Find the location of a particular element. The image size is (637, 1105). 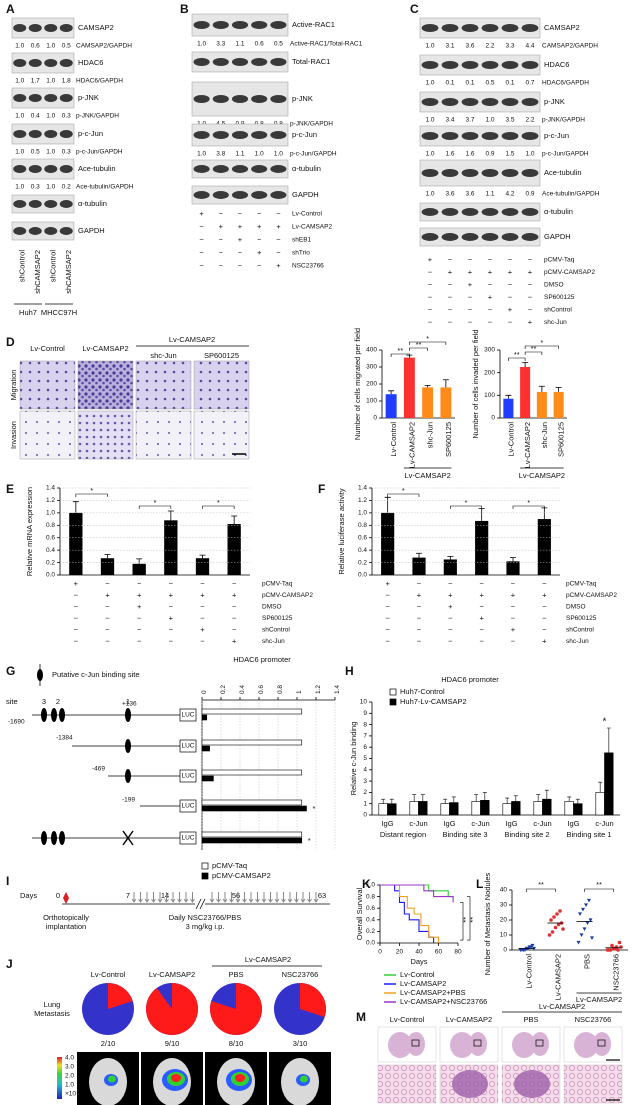

blot-label: Total-RAC1 is located at coordinates (311, 61).